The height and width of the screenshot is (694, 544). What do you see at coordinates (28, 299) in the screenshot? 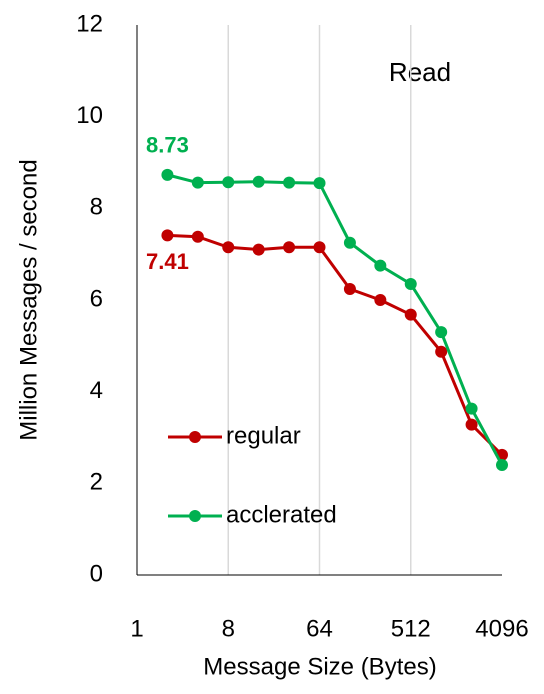
I see `y-axis-label: Million Messages / second` at bounding box center [28, 299].